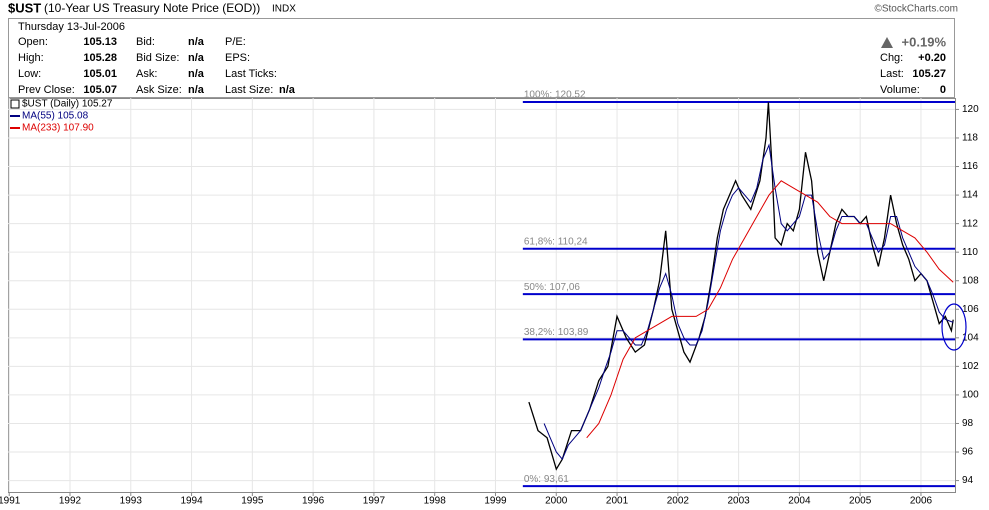  What do you see at coordinates (31, 58) in the screenshot?
I see `quote-label: High:` at bounding box center [31, 58].